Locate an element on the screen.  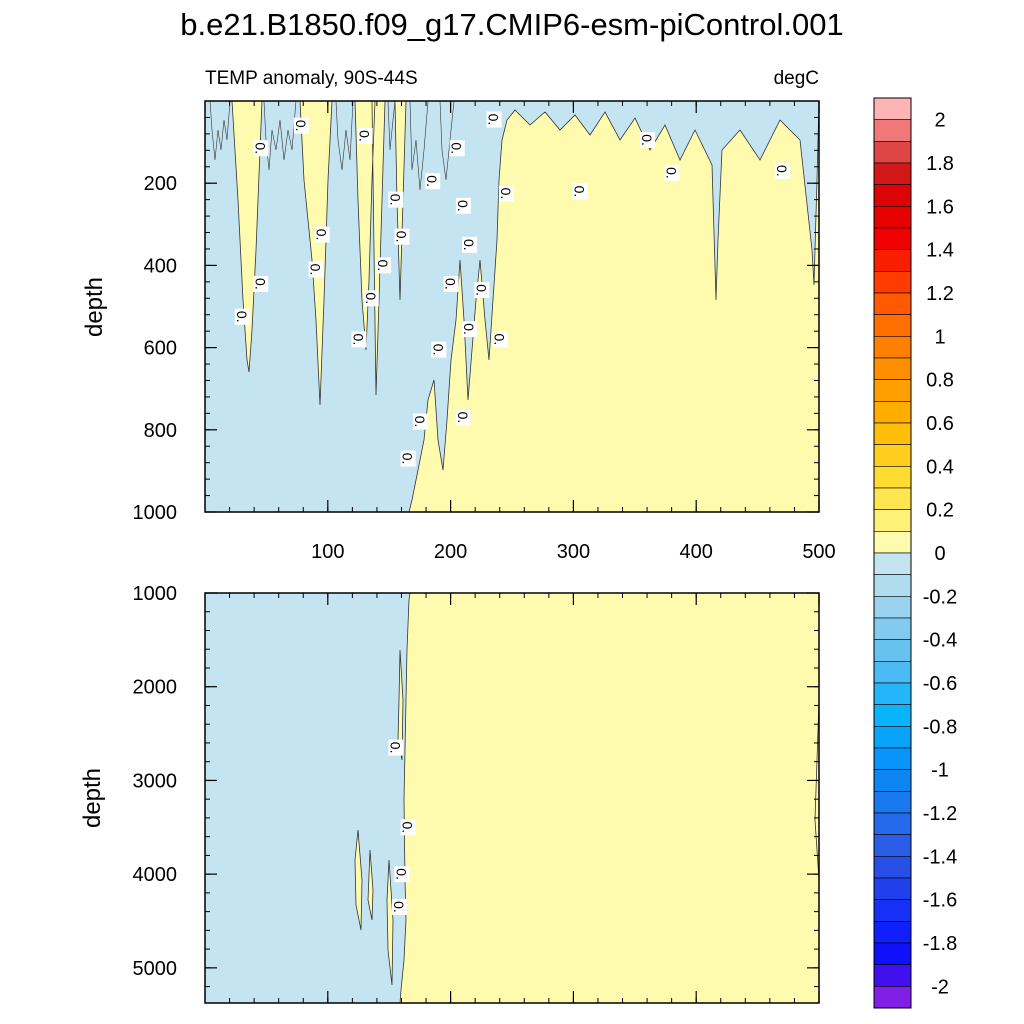
colorbar-label: -1.2 is located at coordinates (940, 814).